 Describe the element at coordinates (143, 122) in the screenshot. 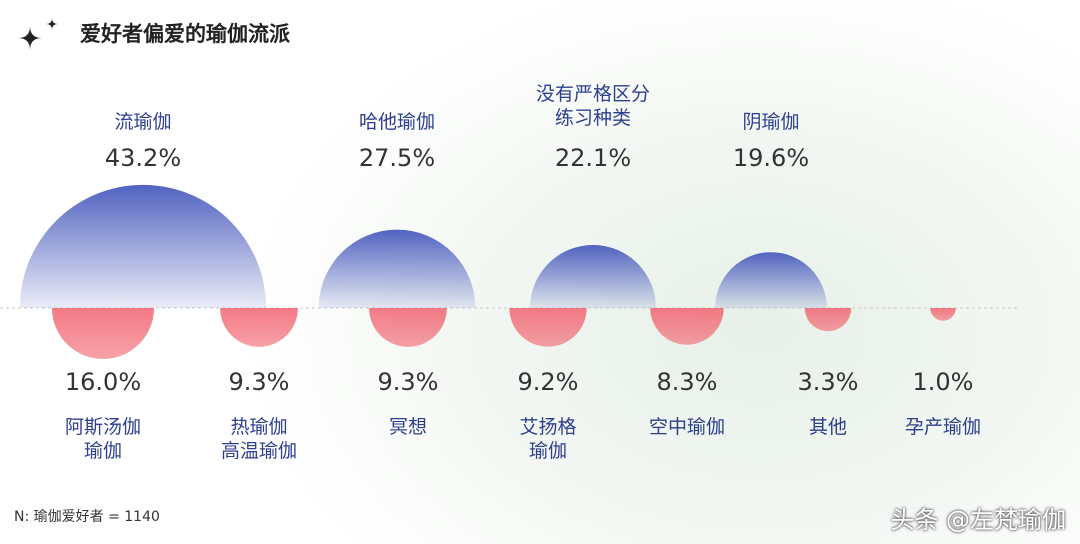

I see `category-label: 流瑜伽` at that location.